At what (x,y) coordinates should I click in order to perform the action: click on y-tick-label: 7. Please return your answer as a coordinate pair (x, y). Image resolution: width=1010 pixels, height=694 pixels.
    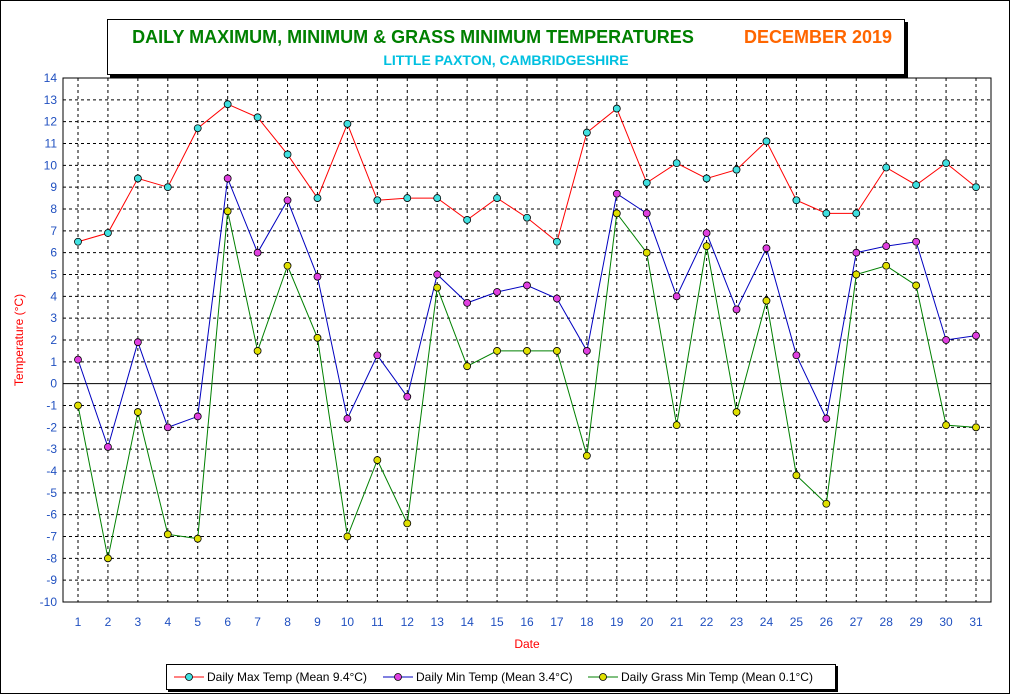
    Looking at the image, I should click on (53, 231).